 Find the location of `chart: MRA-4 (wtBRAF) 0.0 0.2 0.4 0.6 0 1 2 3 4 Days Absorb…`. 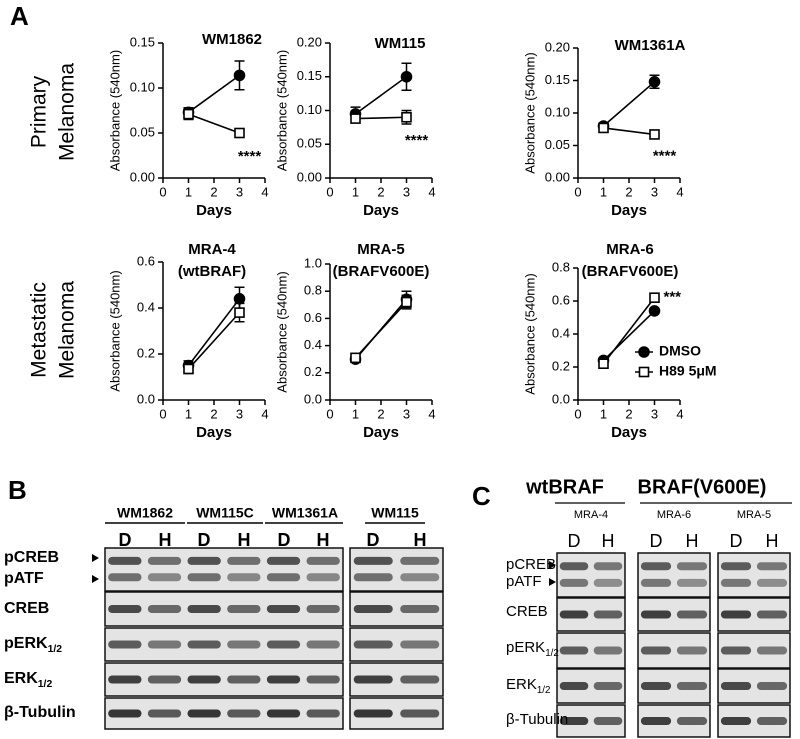

chart: MRA-4 (wtBRAF) 0.0 0.2 0.4 0.6 0 1 2 3 4 Days Absorb… is located at coordinates (187, 341).